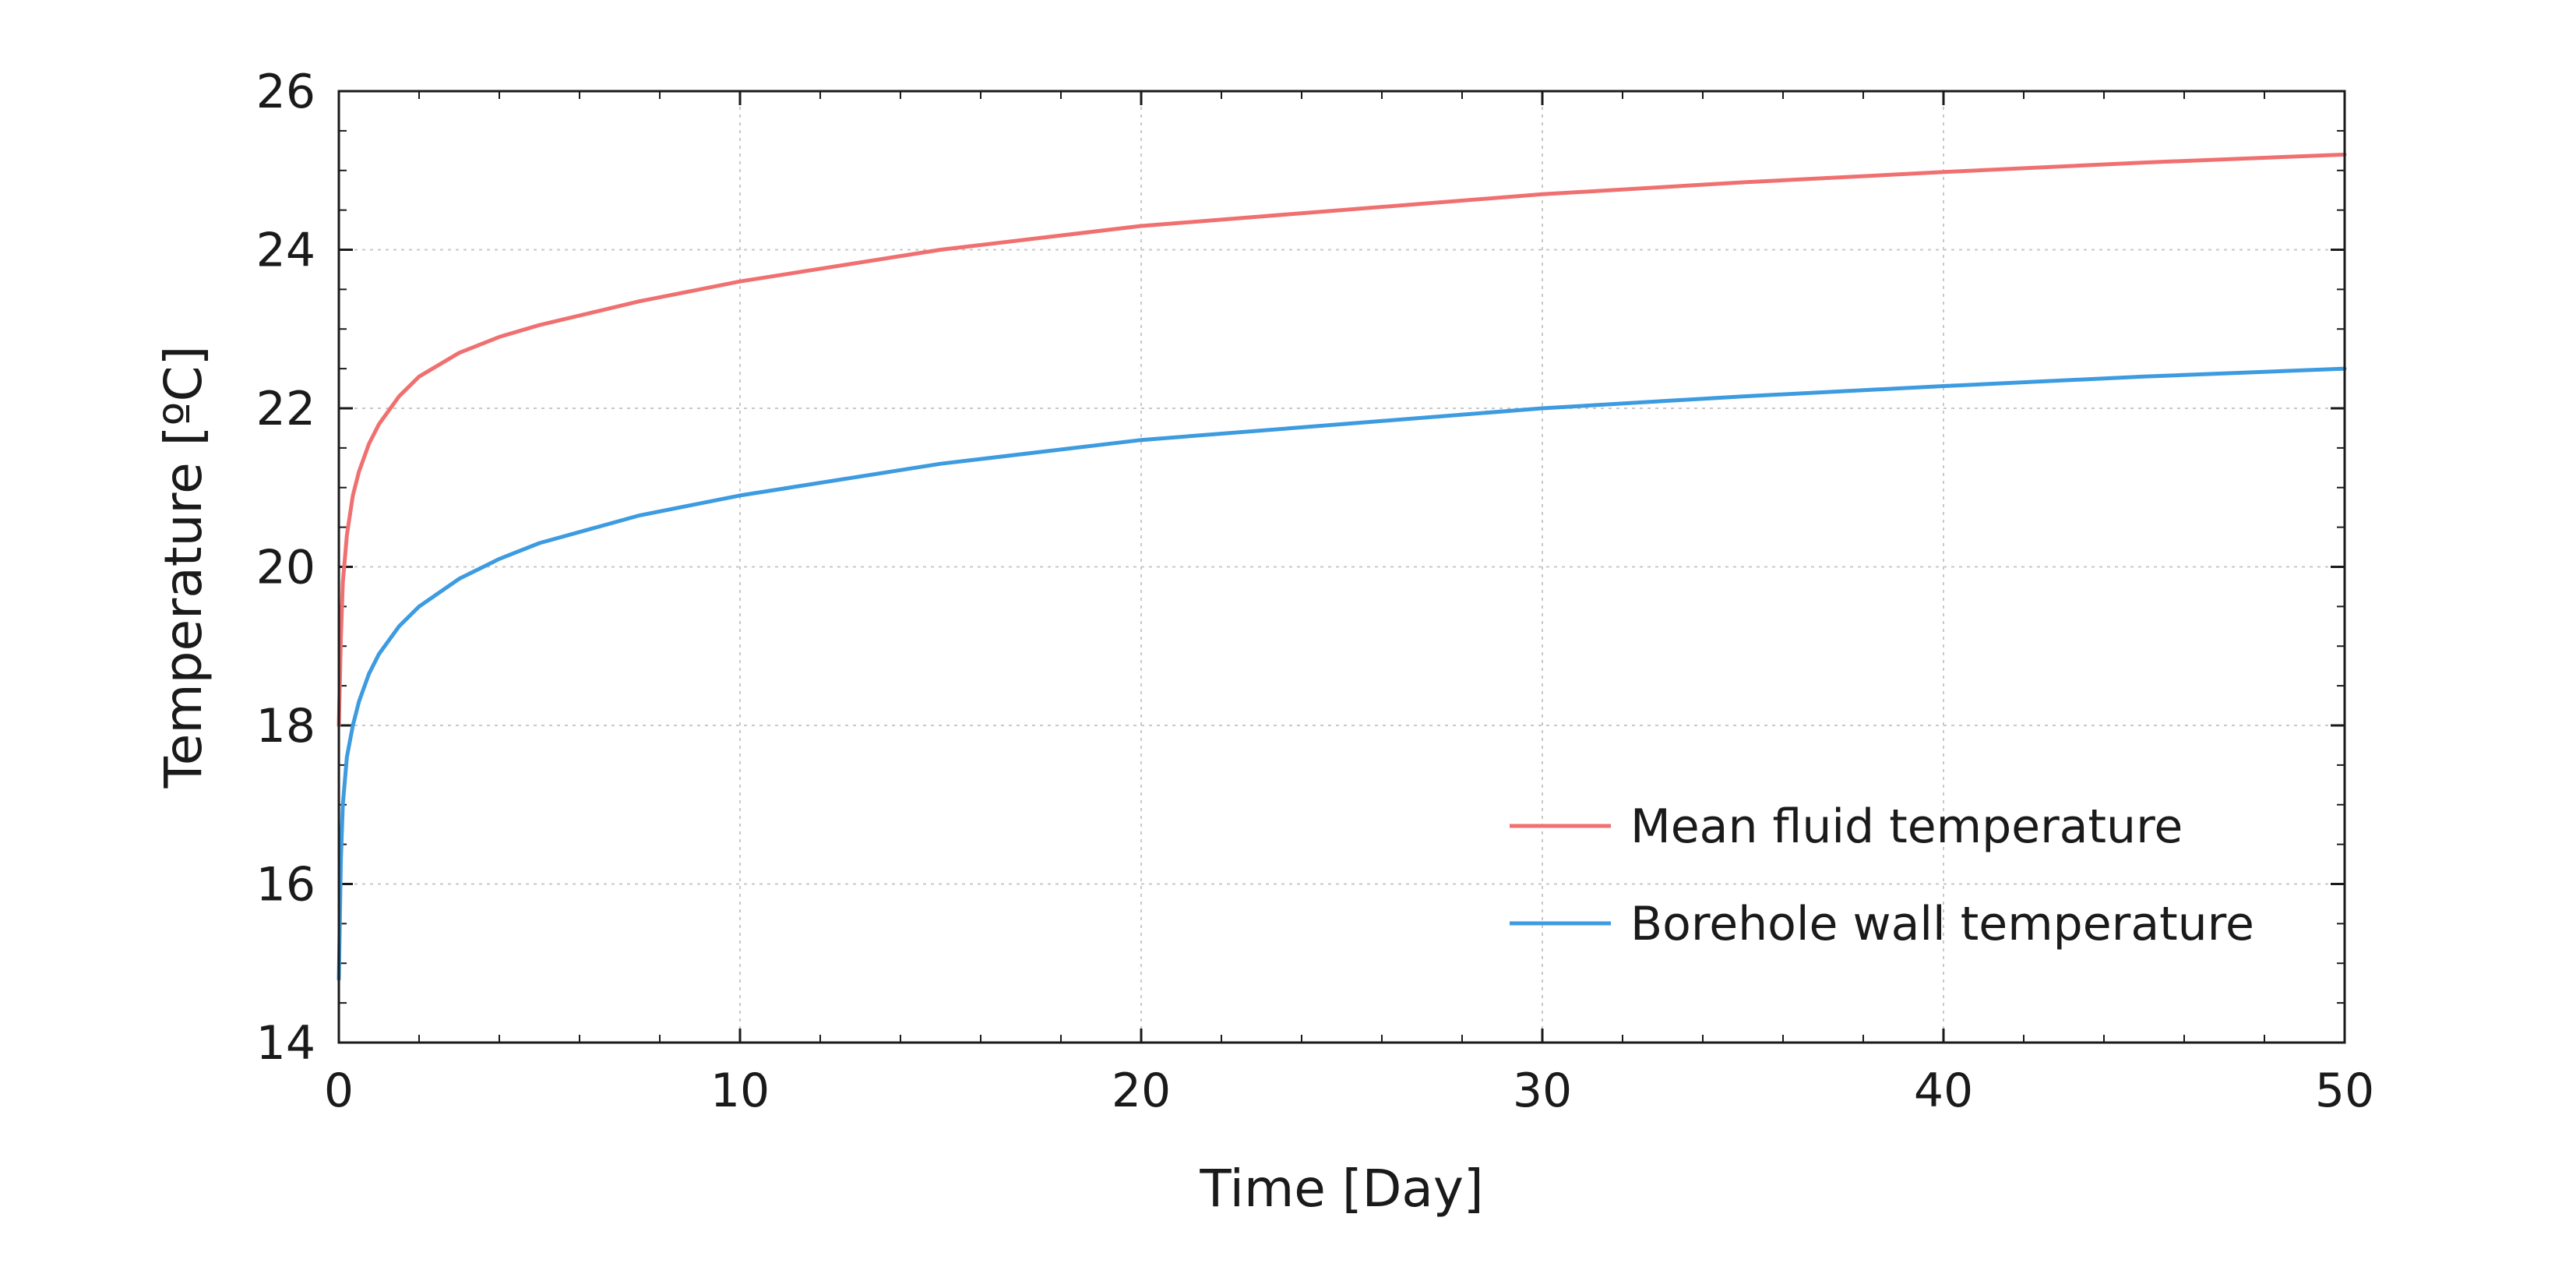 The width and height of the screenshot is (2576, 1288). What do you see at coordinates (1907, 826) in the screenshot?
I see `legend-label-0: Mean fluid temperature` at bounding box center [1907, 826].